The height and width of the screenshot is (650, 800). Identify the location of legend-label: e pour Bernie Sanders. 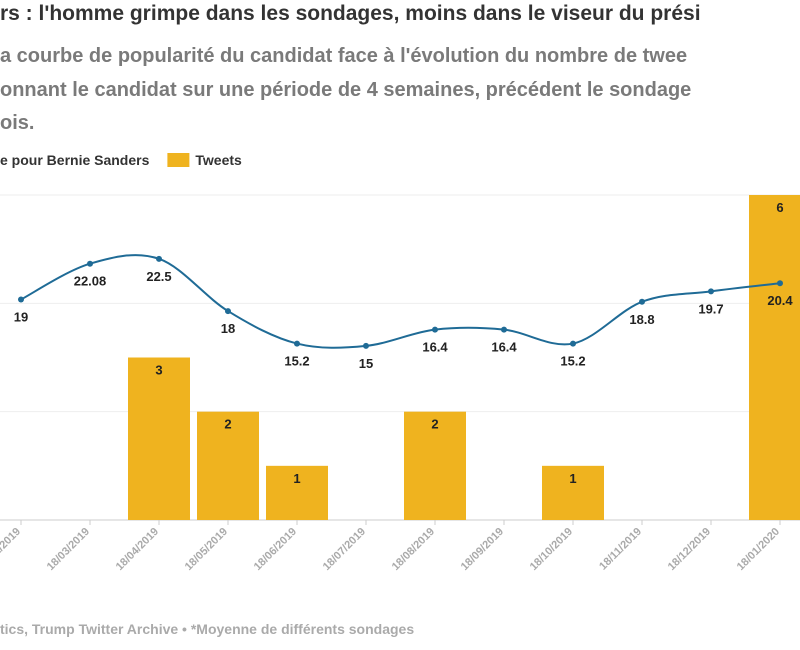
(75, 160).